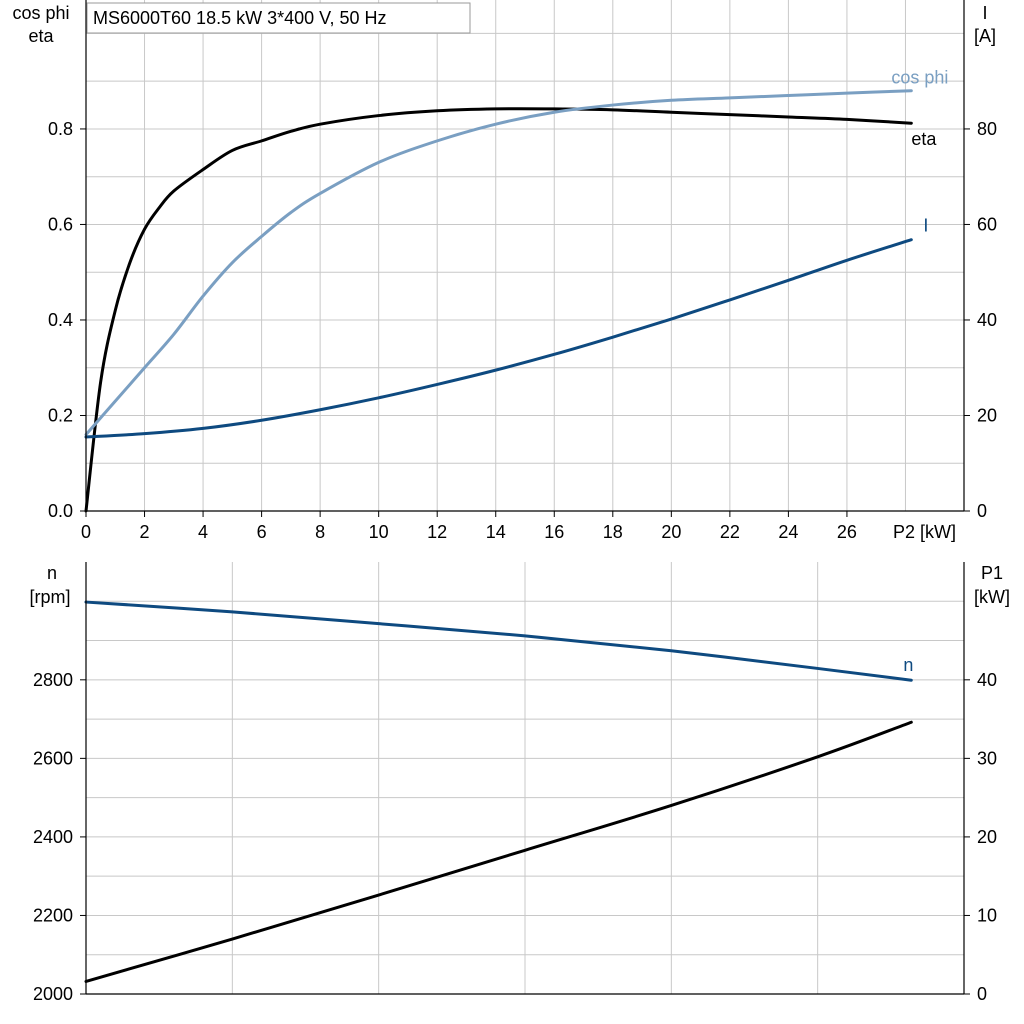  I want to click on right-tick-label: 30, so click(987, 758).